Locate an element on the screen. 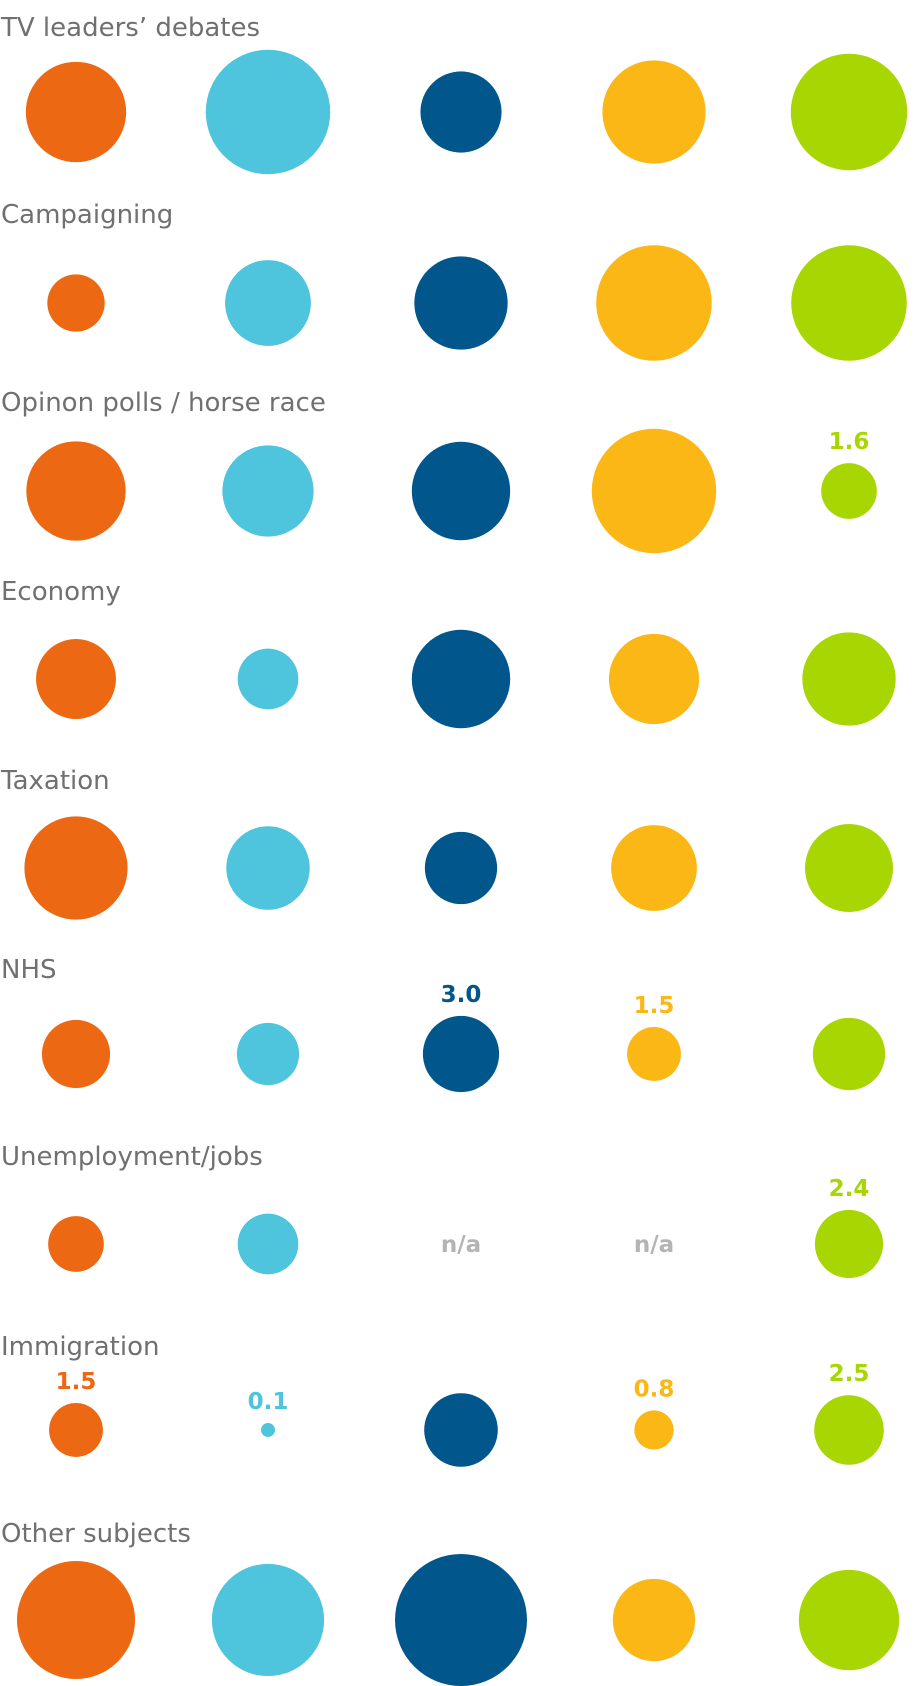 The height and width of the screenshot is (1686, 920). row-title: Taxation is located at coordinates (55, 781).